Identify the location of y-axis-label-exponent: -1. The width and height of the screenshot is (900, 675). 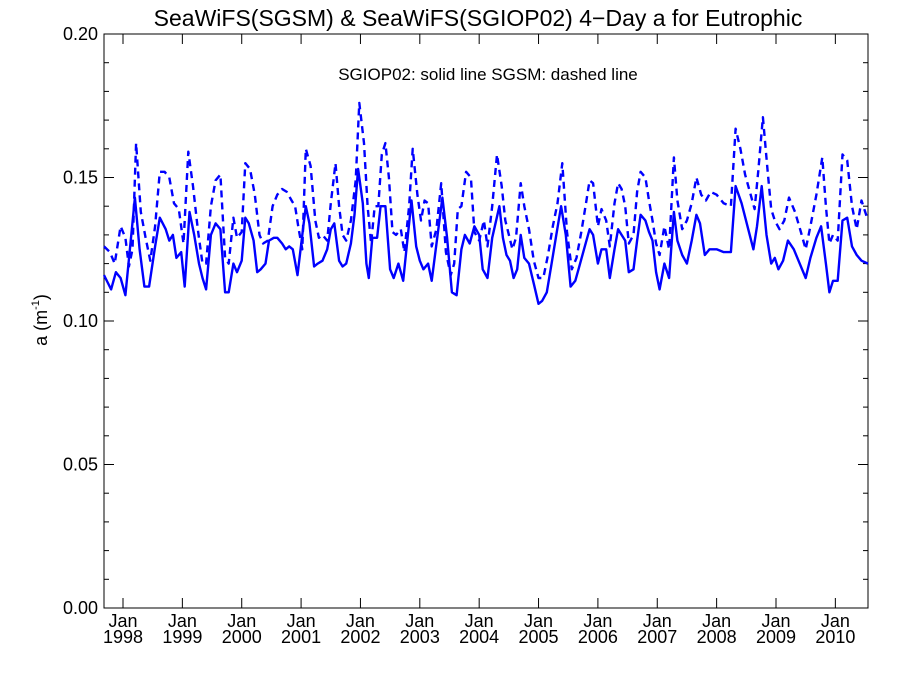
(36, 305).